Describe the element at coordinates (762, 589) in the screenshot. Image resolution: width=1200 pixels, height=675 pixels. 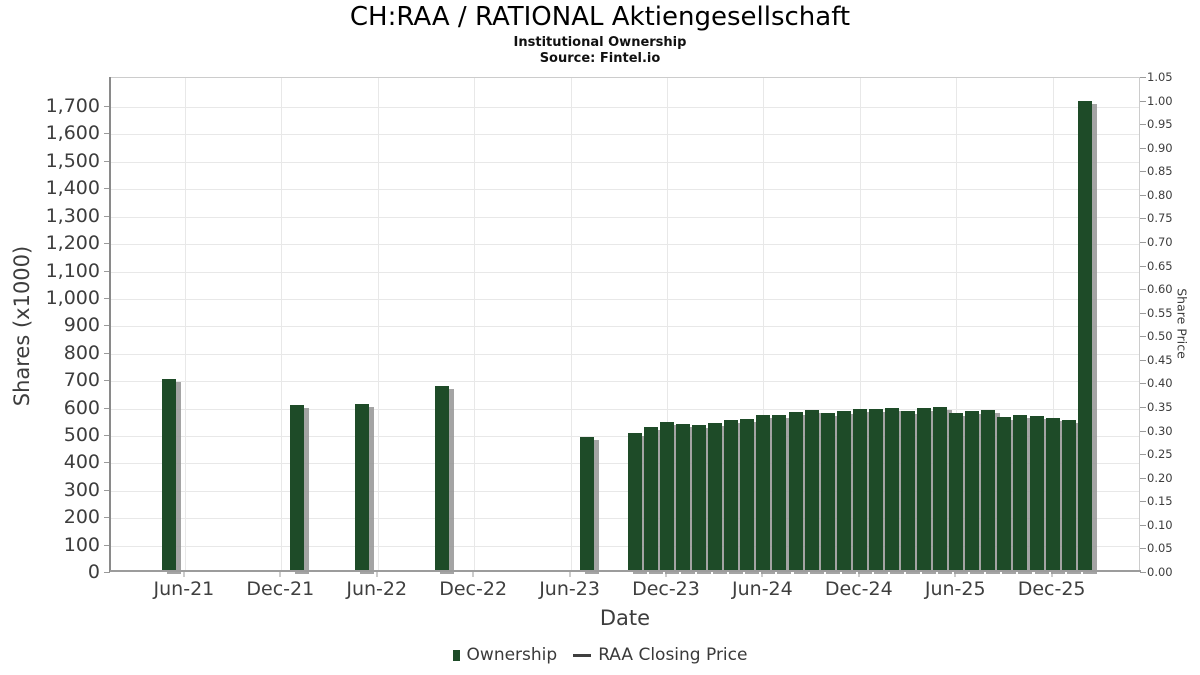
I see `x-tick-label: Jun-24` at that location.